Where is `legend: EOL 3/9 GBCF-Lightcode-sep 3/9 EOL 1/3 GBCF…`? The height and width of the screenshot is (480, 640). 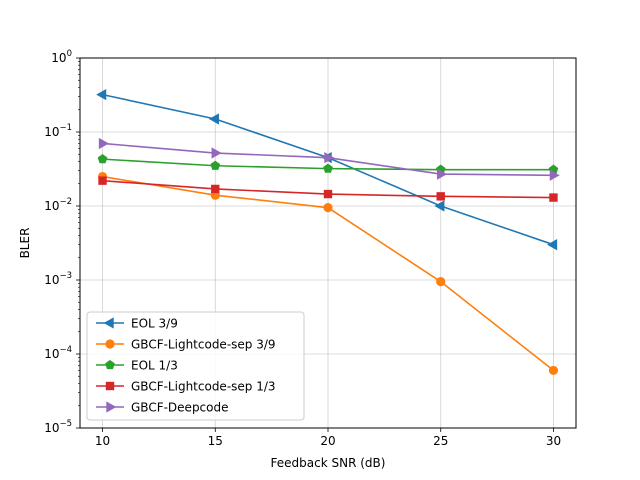 legend: EOL 3/9 GBCF-Lightcode-sep 3/9 EOL 1/3 GBCF… is located at coordinates (195, 366).